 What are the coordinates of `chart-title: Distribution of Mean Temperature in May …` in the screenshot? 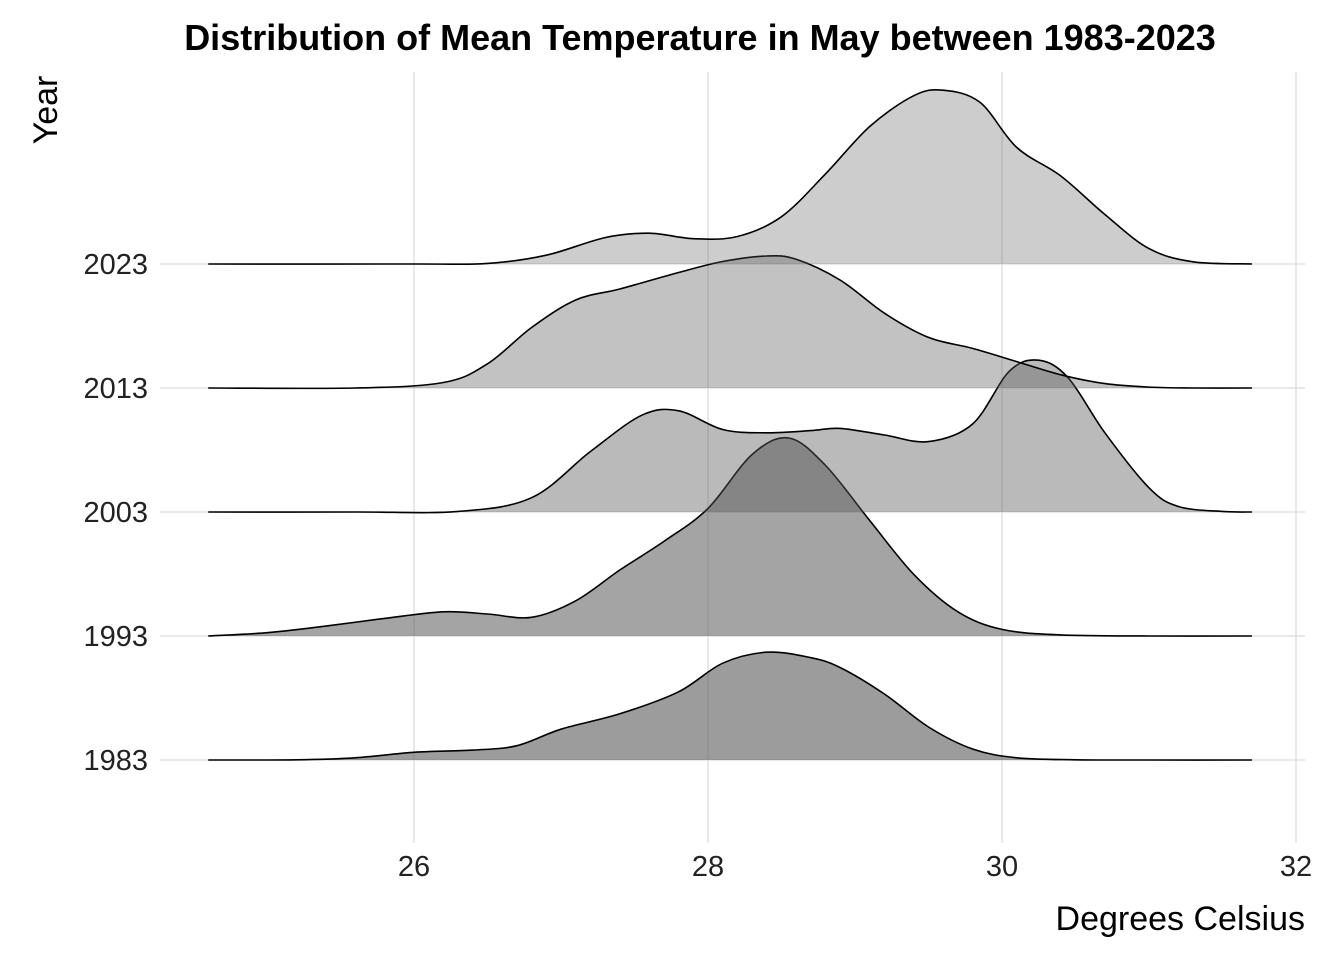 It's located at (700, 37).